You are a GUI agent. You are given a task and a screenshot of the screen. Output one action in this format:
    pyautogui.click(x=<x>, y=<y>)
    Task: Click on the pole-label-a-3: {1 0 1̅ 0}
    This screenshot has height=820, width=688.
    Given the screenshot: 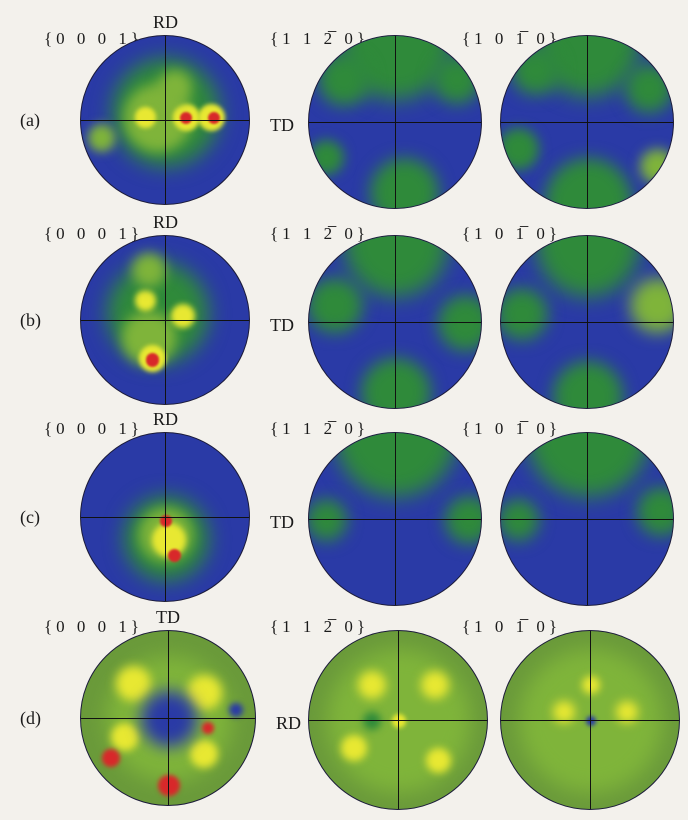 What is the action you would take?
    pyautogui.click(x=512, y=38)
    